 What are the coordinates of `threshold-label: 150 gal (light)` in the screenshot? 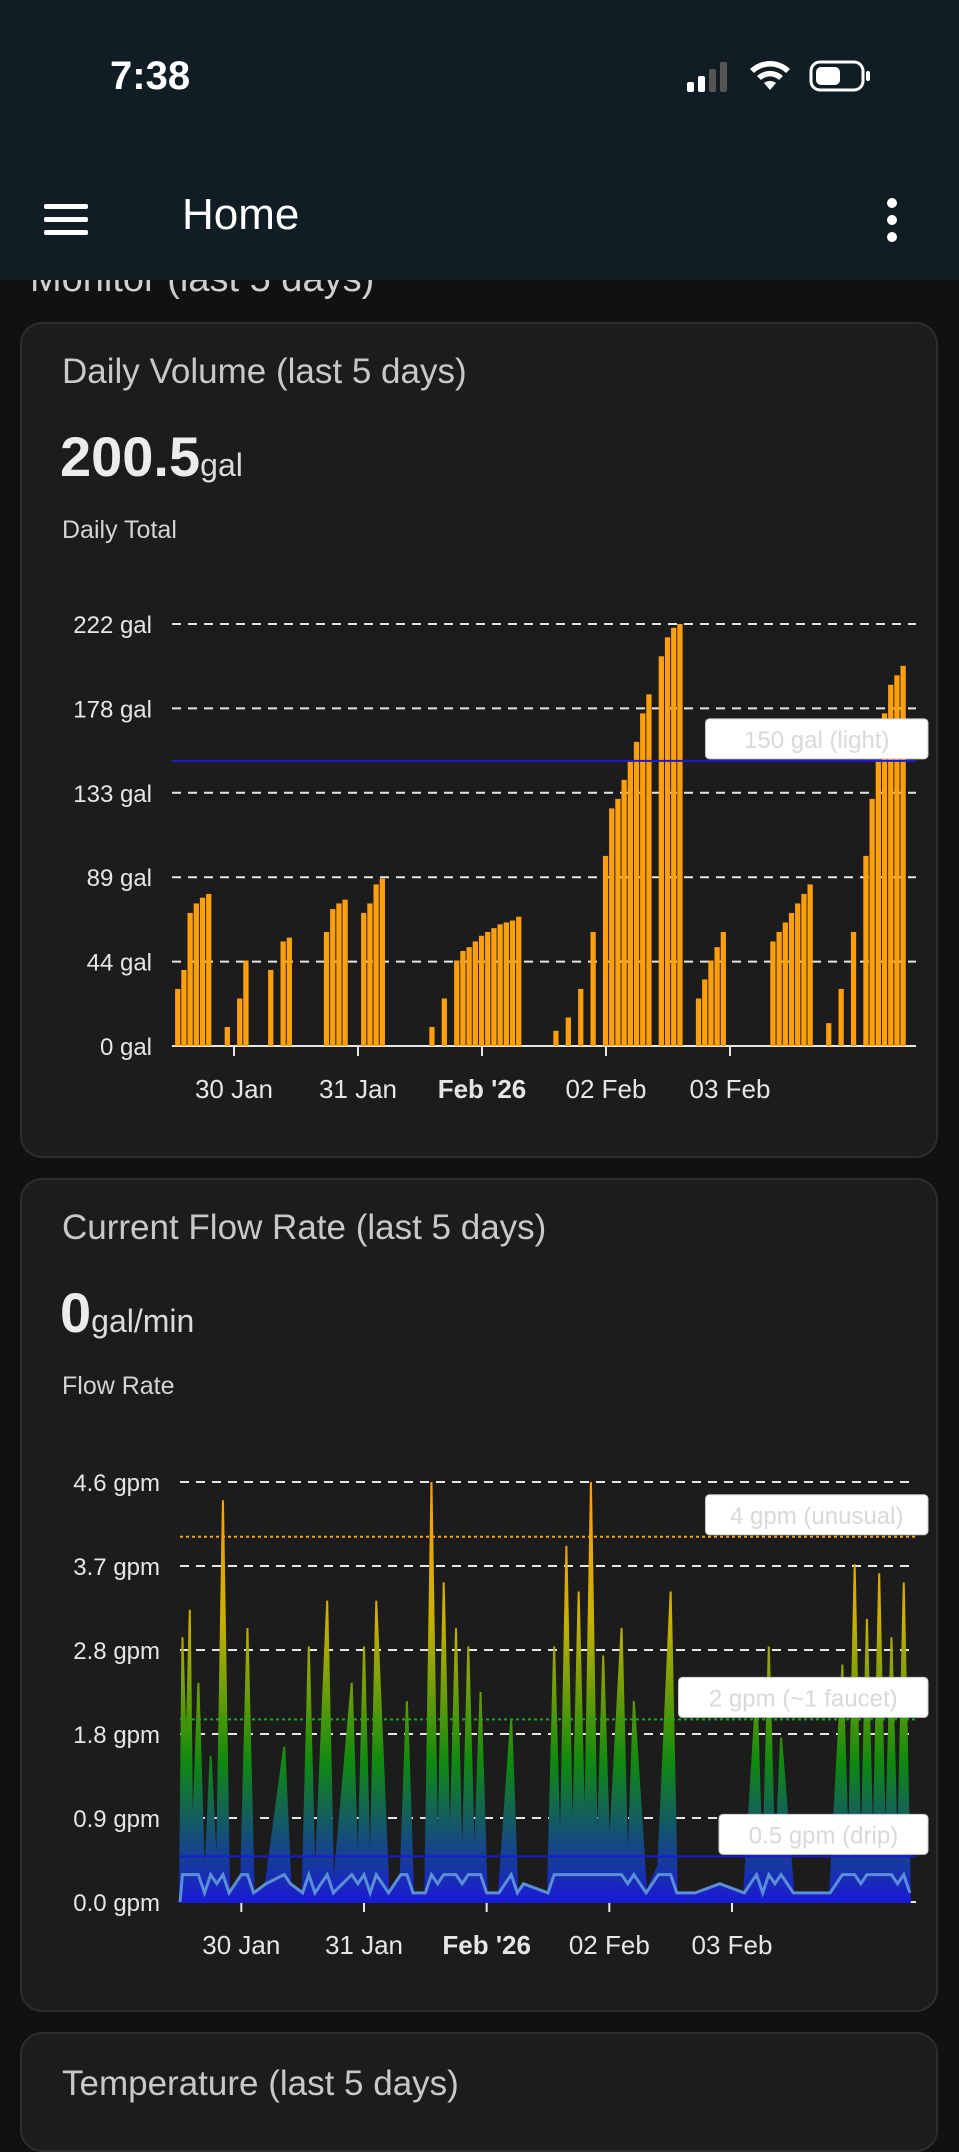 It's located at (816, 740).